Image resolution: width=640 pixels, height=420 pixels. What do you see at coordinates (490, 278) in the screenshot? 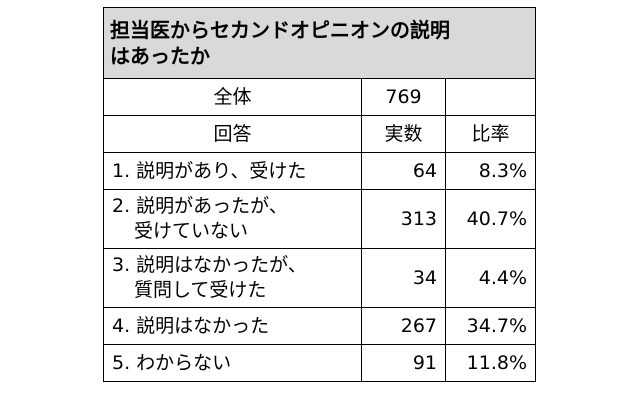
I see `ratio-cell: 4.4%` at bounding box center [490, 278].